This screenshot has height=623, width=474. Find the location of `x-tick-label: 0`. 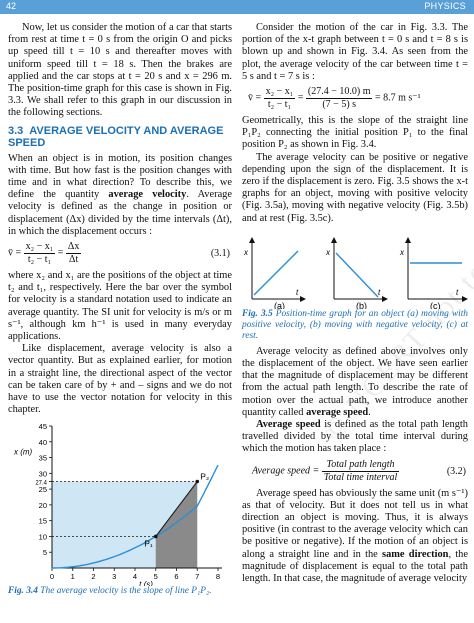

x-tick-label: 0 is located at coordinates (52, 576).